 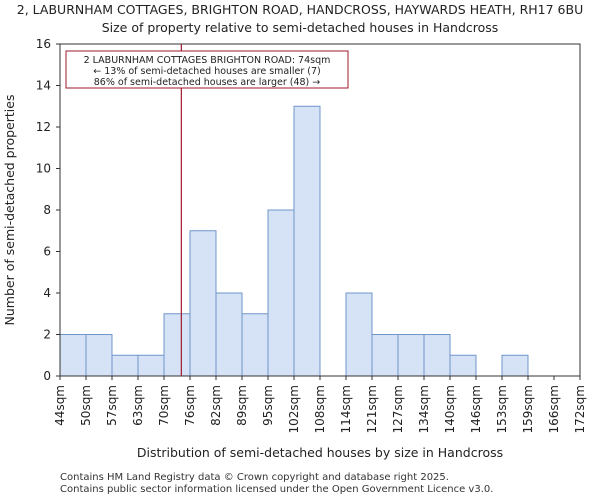 I want to click on x-tick-label-63sqm: 63sqm, so click(x=138, y=405).